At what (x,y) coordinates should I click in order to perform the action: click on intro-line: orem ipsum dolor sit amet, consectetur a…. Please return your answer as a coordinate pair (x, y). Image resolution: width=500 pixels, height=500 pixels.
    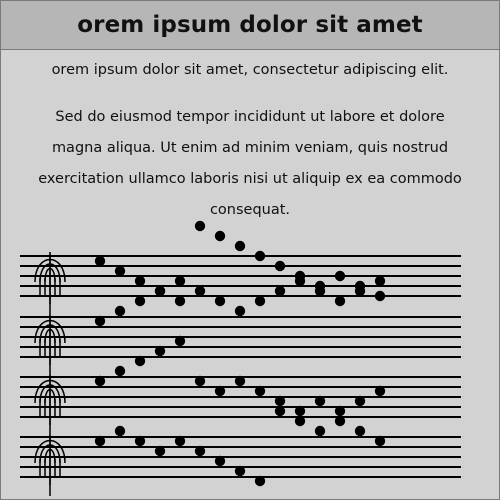
    Looking at the image, I should click on (250, 70).